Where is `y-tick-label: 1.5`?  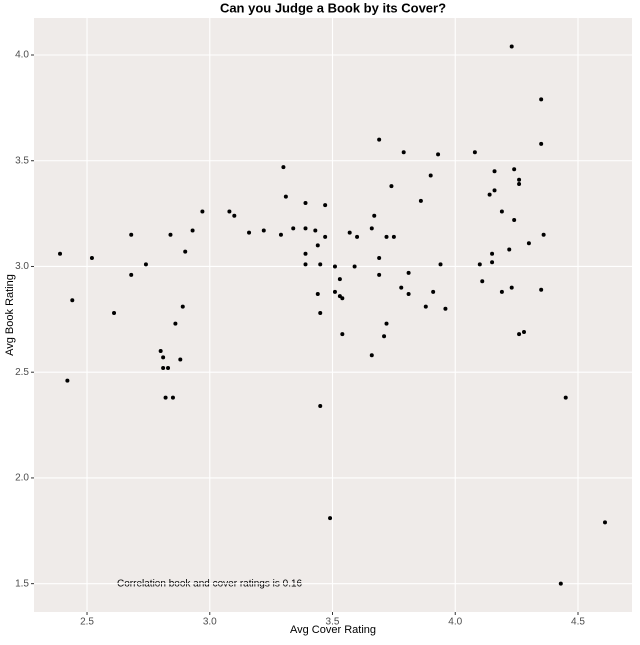 y-tick-label: 1.5 is located at coordinates (22, 583).